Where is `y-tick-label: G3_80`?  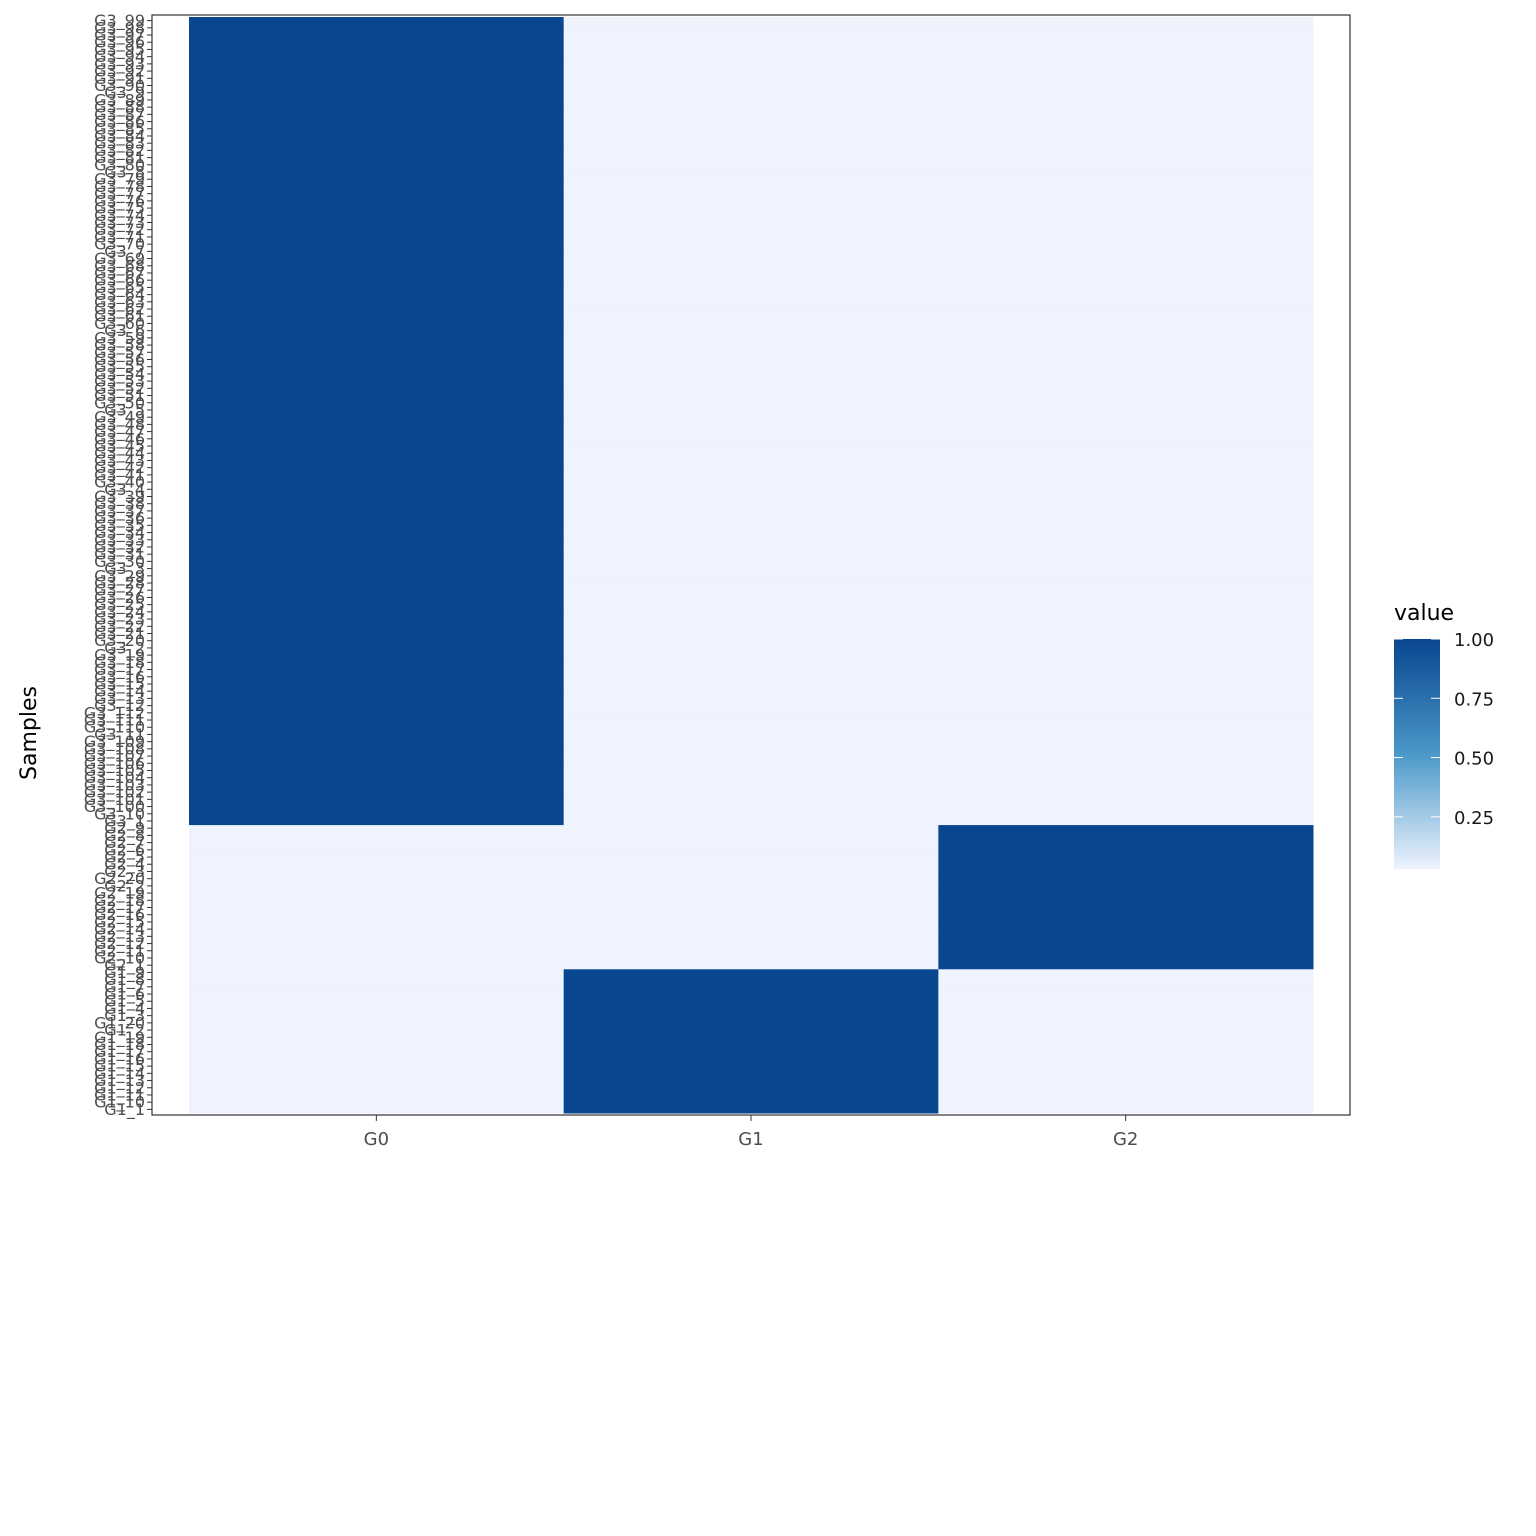 y-tick-label: G3_80 is located at coordinates (119, 165).